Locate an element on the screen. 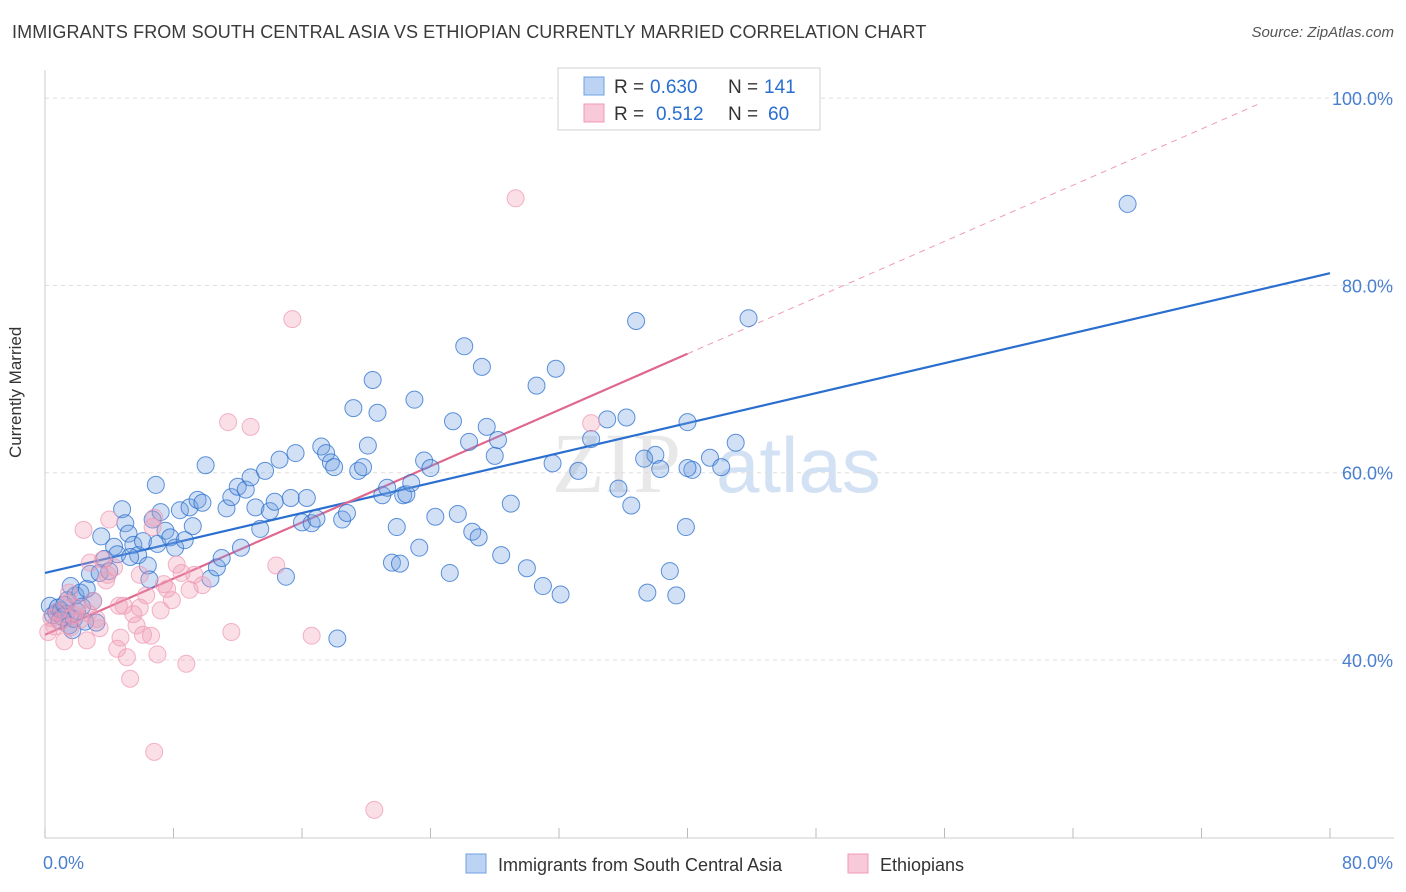  legend-blue-r-value: 0.630 is located at coordinates (674, 87).